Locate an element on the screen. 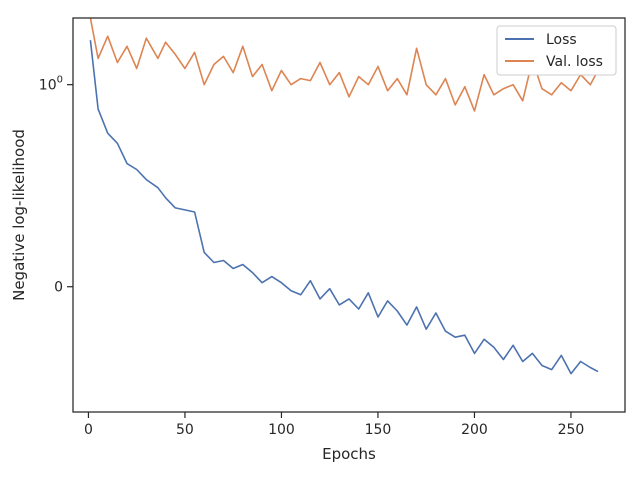 The image size is (640, 480). x-axis-title: Epochs is located at coordinates (349, 454).